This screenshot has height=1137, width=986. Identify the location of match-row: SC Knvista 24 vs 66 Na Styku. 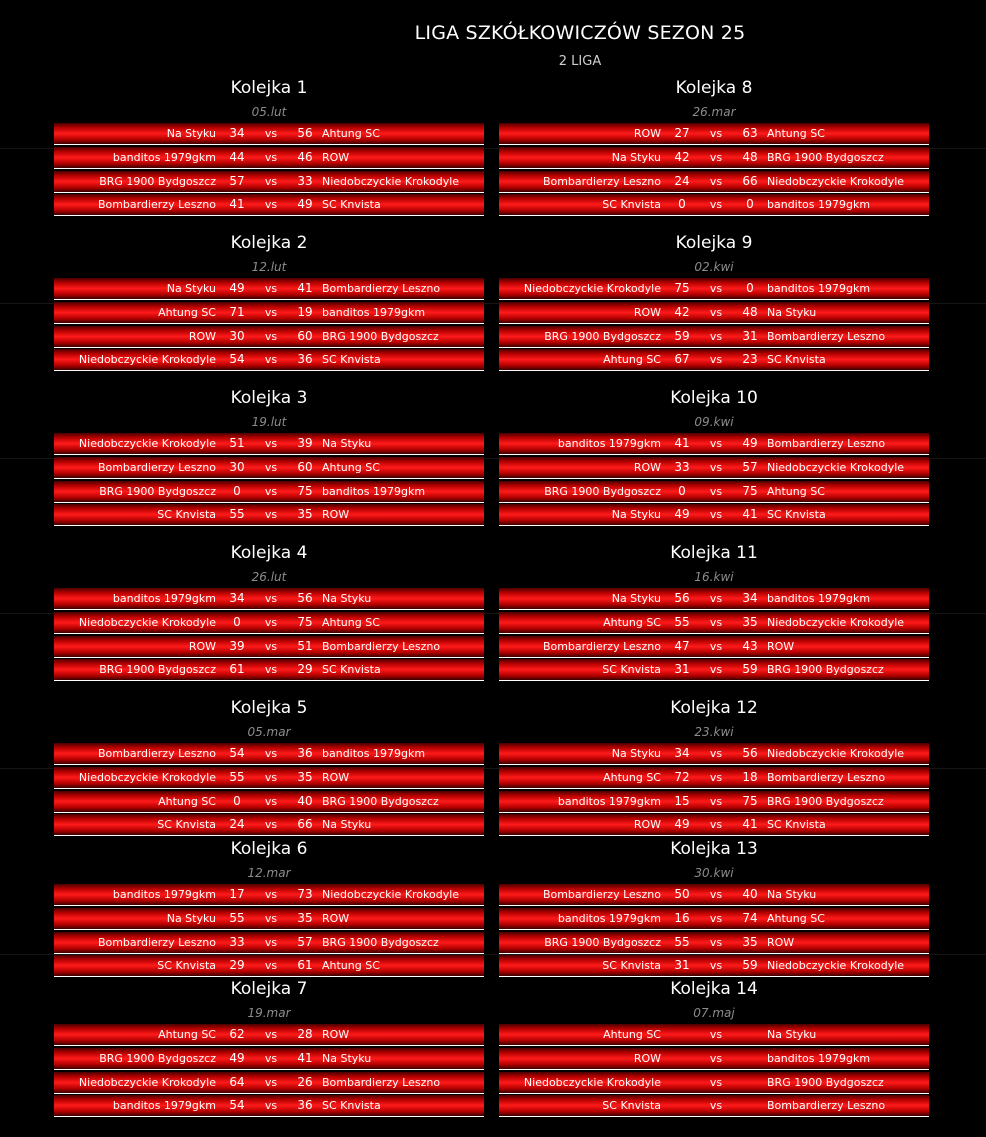
(269, 825).